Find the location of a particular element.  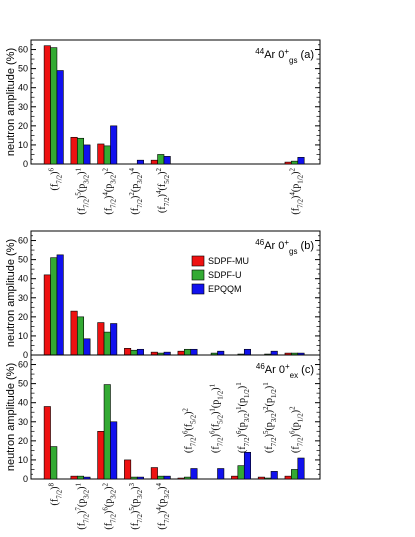

category-label: (f7/2)5(p3/2)2(p1/2)1 is located at coordinates (270, 417).